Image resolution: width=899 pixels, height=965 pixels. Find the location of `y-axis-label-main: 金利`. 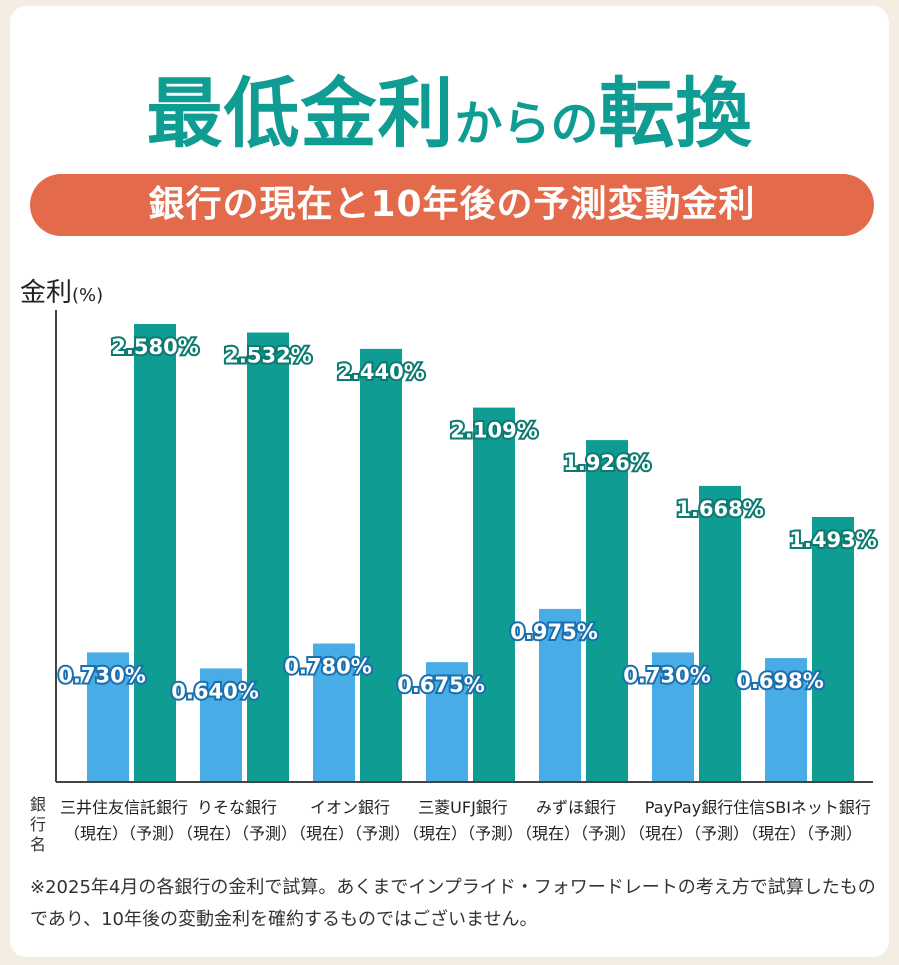

y-axis-label-main: 金利 is located at coordinates (46, 293).